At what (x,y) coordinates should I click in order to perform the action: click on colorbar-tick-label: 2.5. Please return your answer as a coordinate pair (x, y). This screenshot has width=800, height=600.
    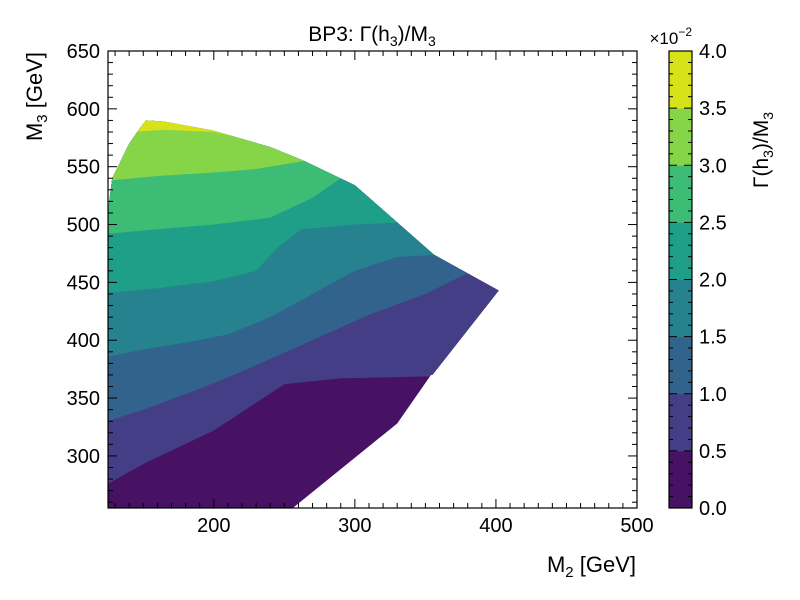
    Looking at the image, I should click on (713, 223).